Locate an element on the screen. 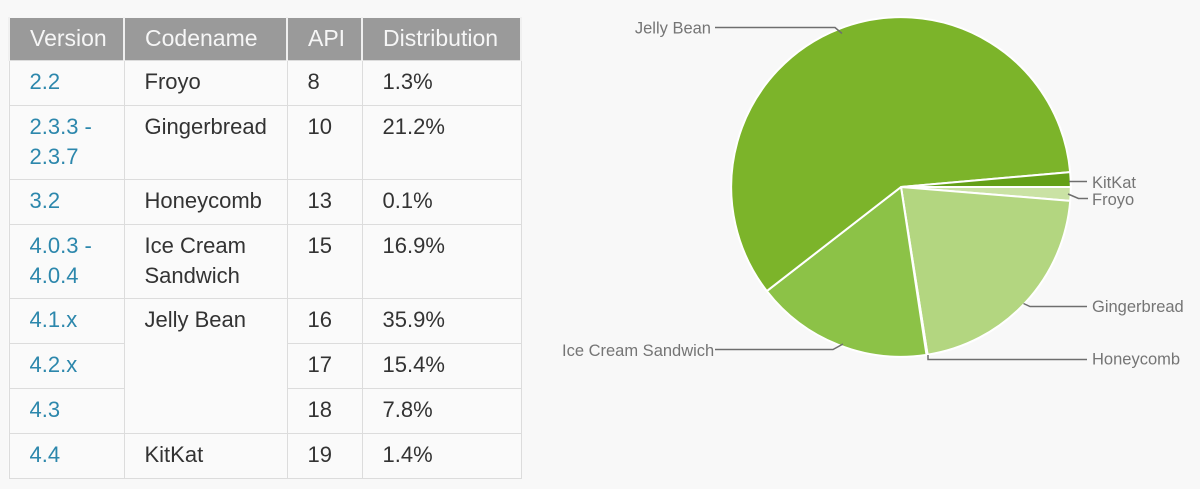  svg-text: Ice Cream Sandwich is located at coordinates (638, 351).